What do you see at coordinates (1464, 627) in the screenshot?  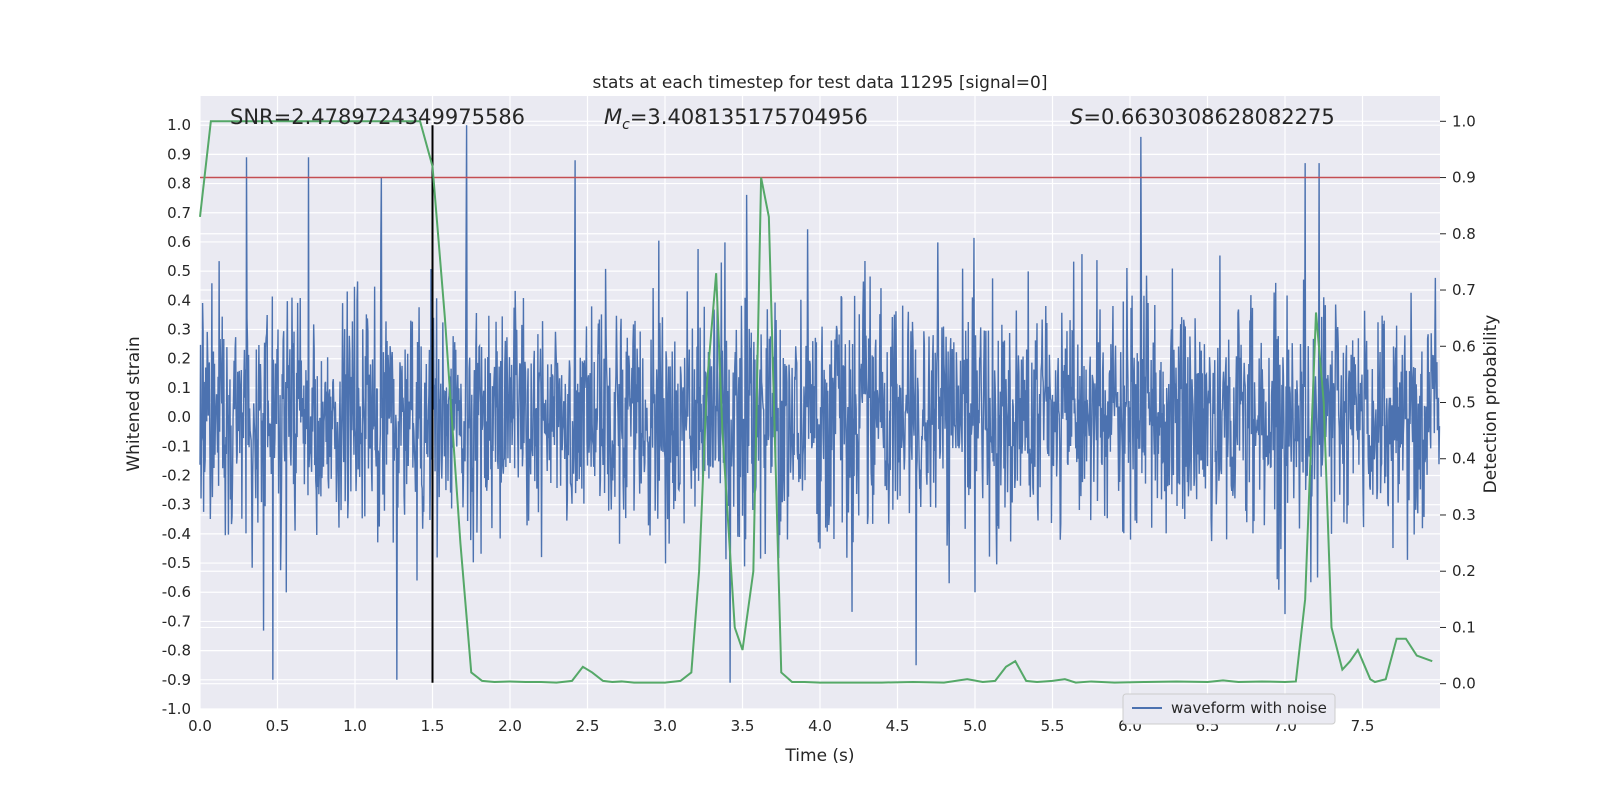 I see `y2-tick-label: 0.1` at bounding box center [1464, 627].